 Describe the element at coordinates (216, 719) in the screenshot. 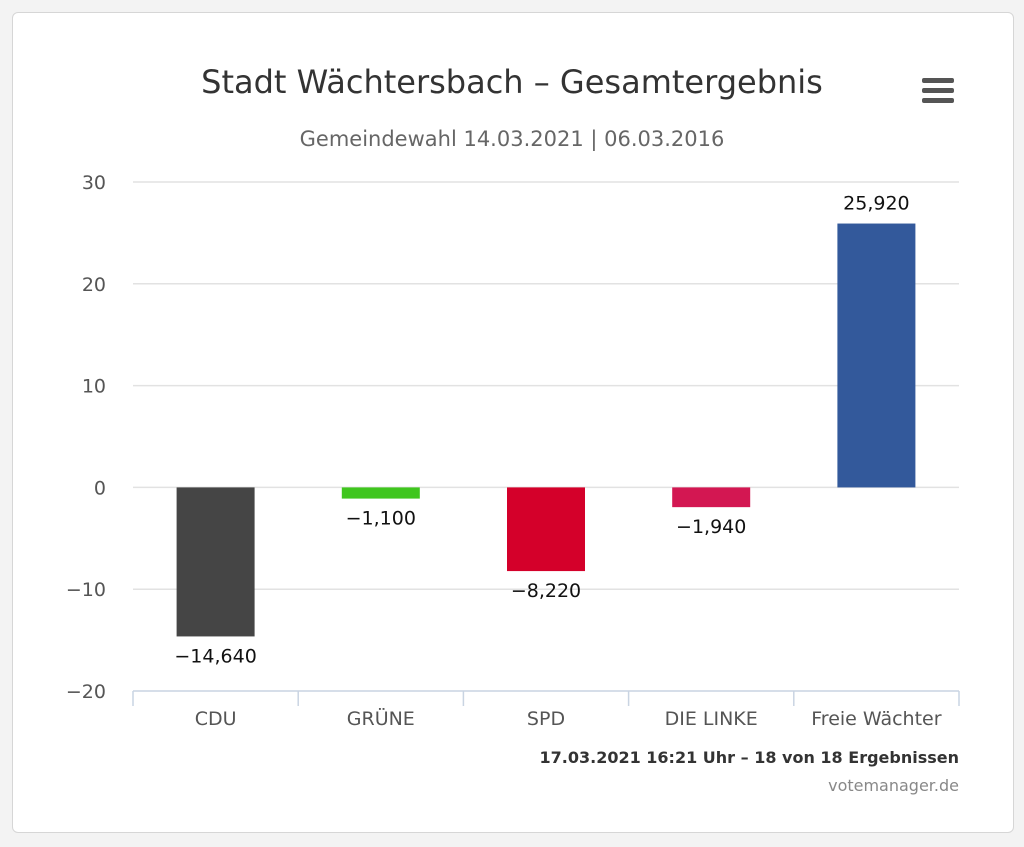

I see `x-category-label: CDU` at that location.